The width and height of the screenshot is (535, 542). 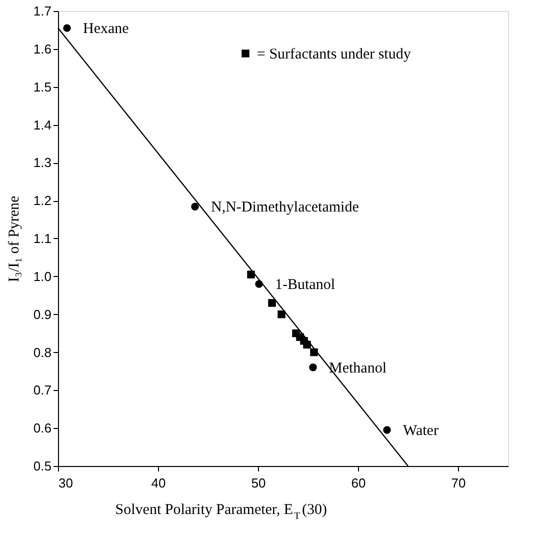 What do you see at coordinates (42, 124) in the screenshot?
I see `y-tick-label: 1.4` at bounding box center [42, 124].